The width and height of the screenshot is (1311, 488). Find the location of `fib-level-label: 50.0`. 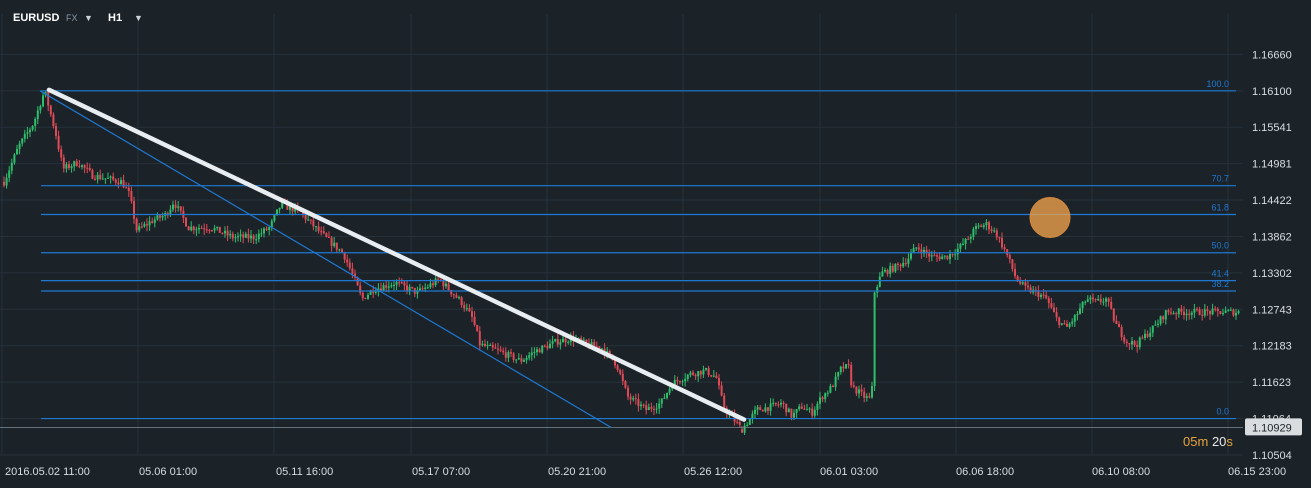

fib-level-label: 50.0 is located at coordinates (1220, 246).